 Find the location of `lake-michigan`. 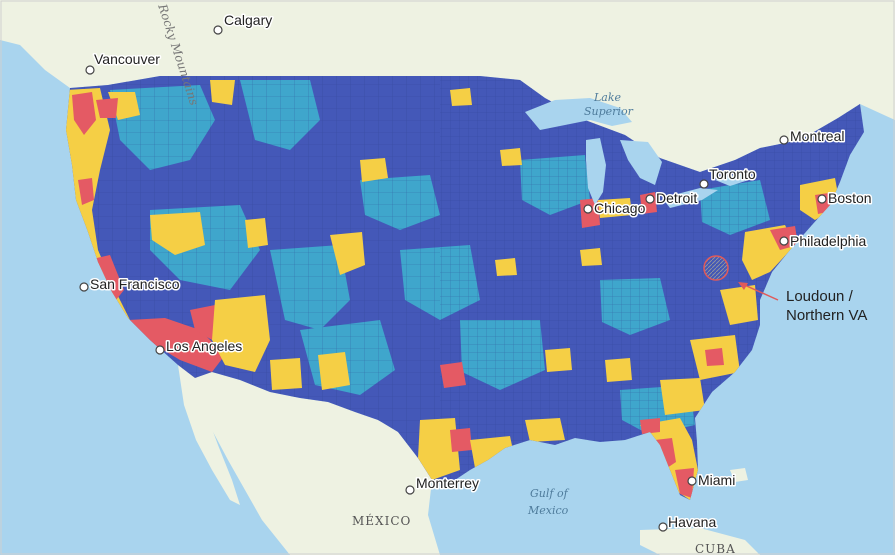

lake-michigan is located at coordinates (596, 171).